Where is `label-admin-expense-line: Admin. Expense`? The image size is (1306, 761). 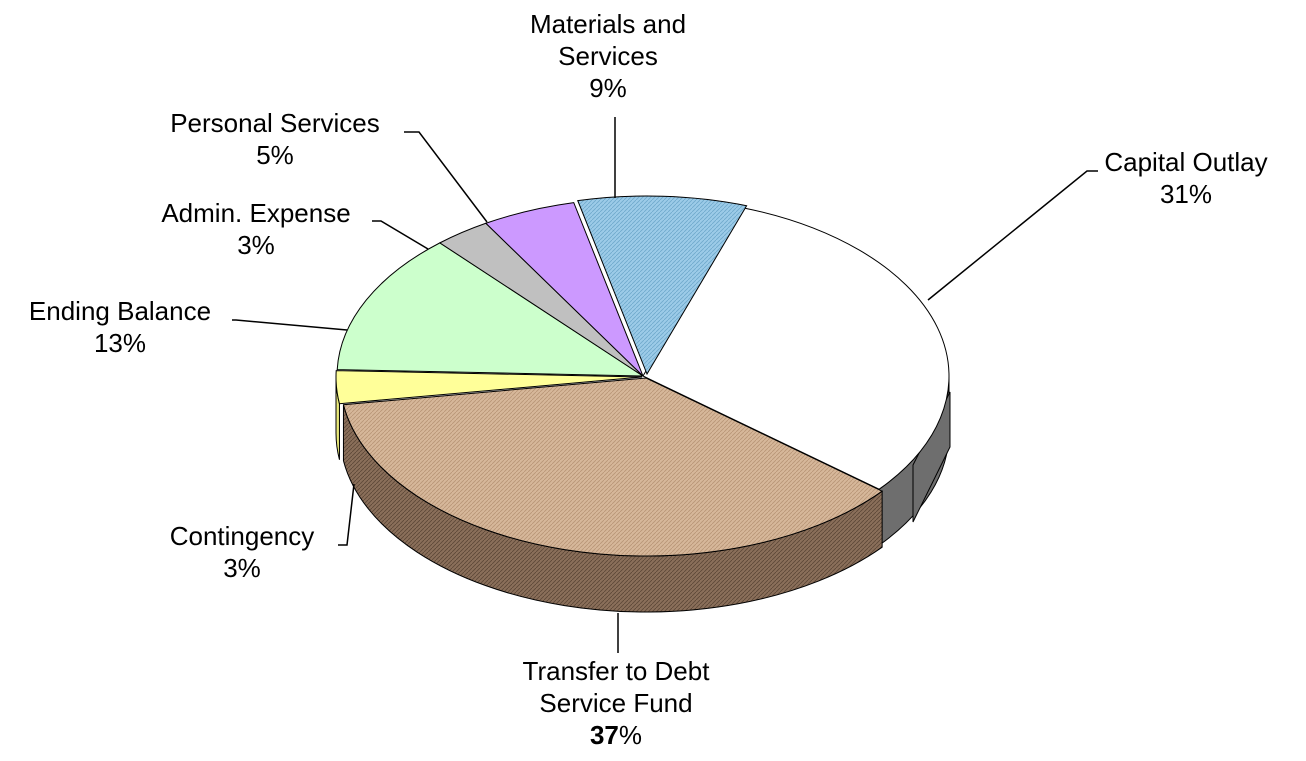 label-admin-expense-line: Admin. Expense is located at coordinates (255, 213).